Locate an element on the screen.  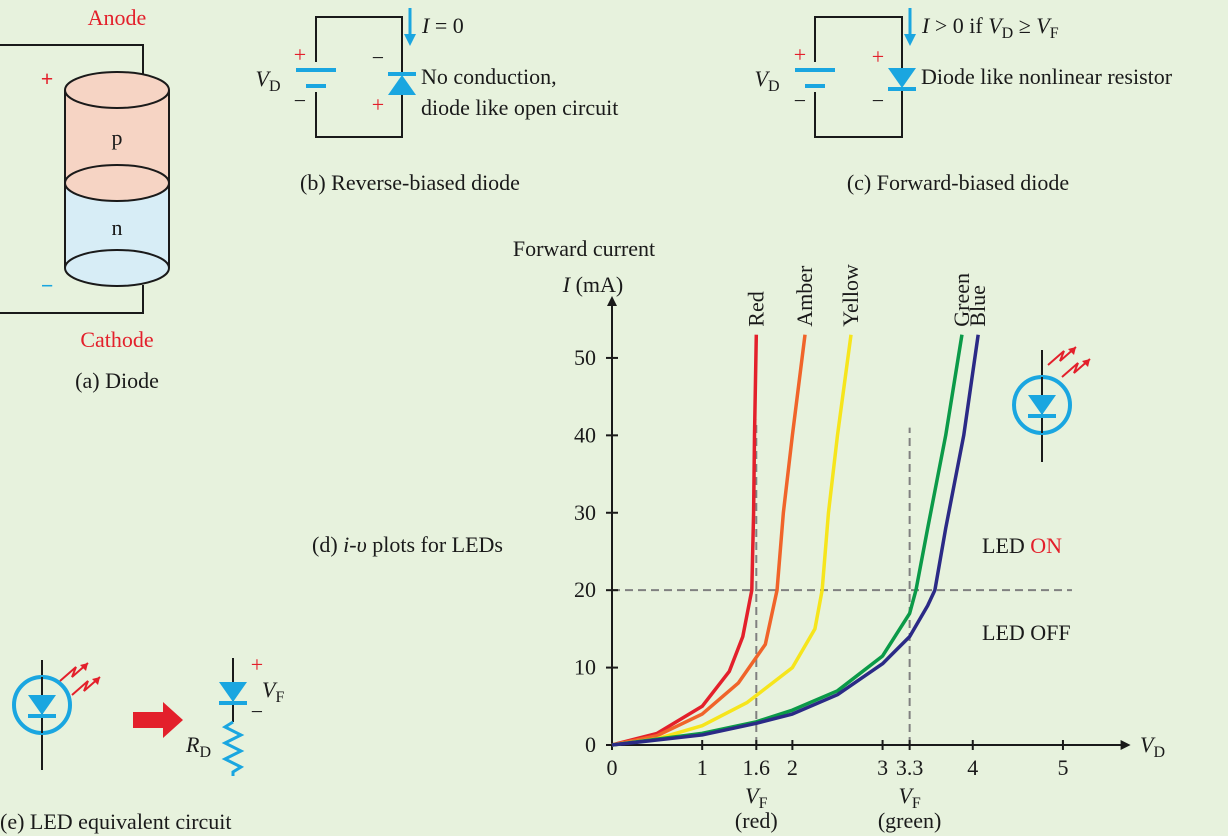
p-region is located at coordinates (117, 145).